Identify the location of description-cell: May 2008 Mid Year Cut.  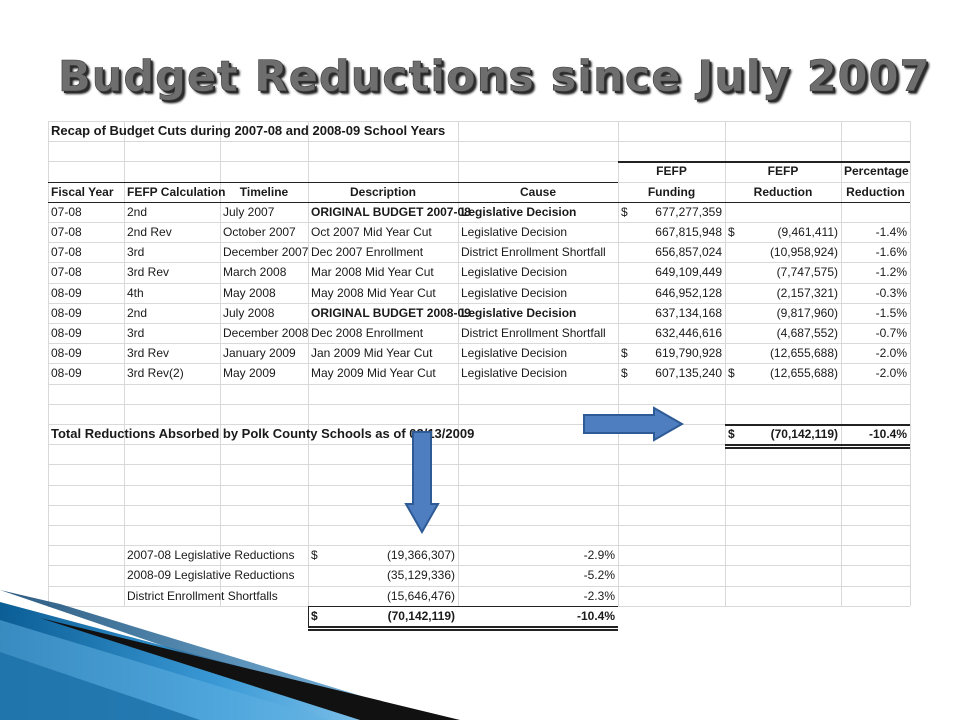
(373, 292).